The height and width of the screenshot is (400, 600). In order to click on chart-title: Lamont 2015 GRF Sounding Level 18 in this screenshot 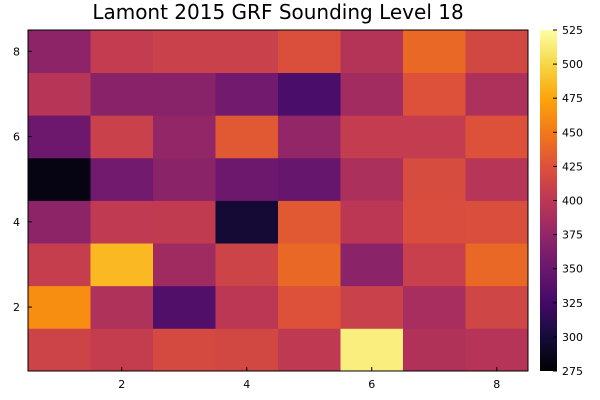, I will do `click(277, 12)`.